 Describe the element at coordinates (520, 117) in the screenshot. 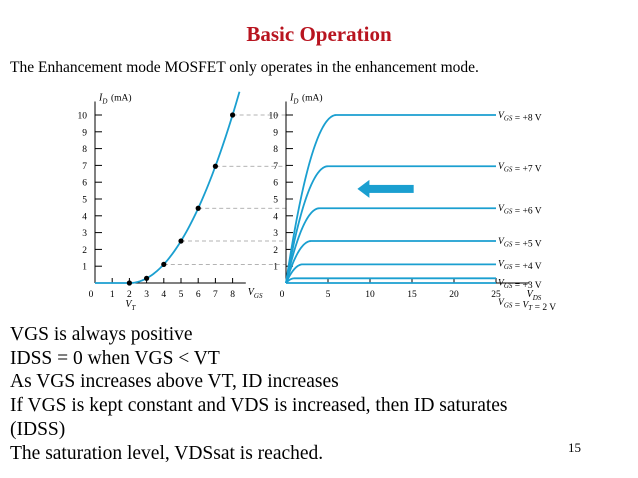

I see `series-label: VGS = +8 V` at that location.